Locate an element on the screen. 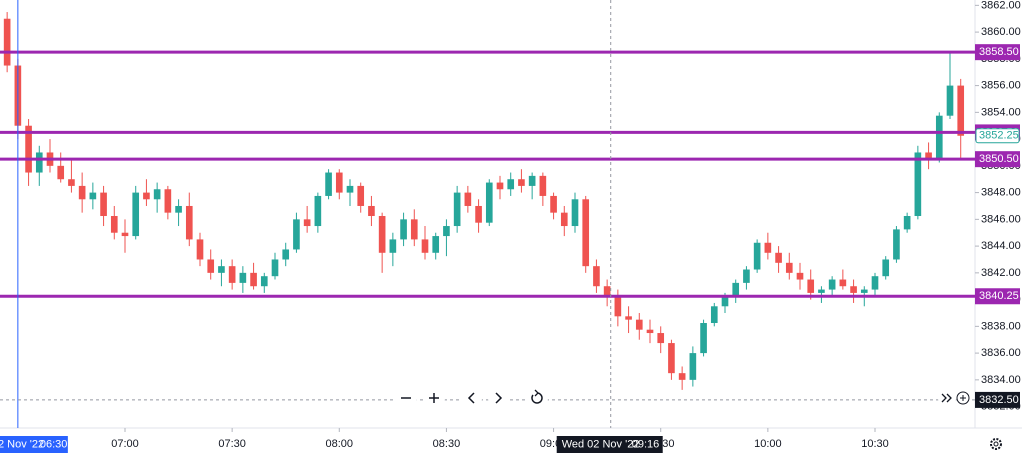 This screenshot has width=1022, height=470. add-button is located at coordinates (963, 398).